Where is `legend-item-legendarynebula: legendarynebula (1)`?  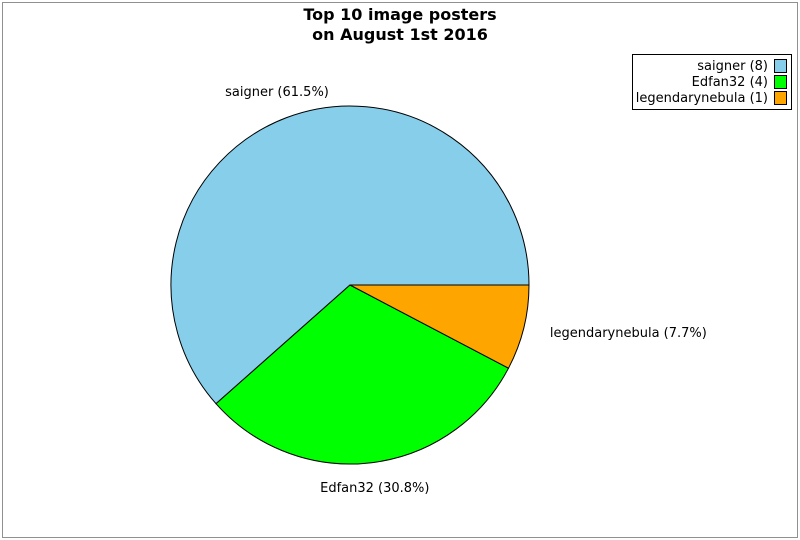 legend-item-legendarynebula: legendarynebula (1) is located at coordinates (711, 98).